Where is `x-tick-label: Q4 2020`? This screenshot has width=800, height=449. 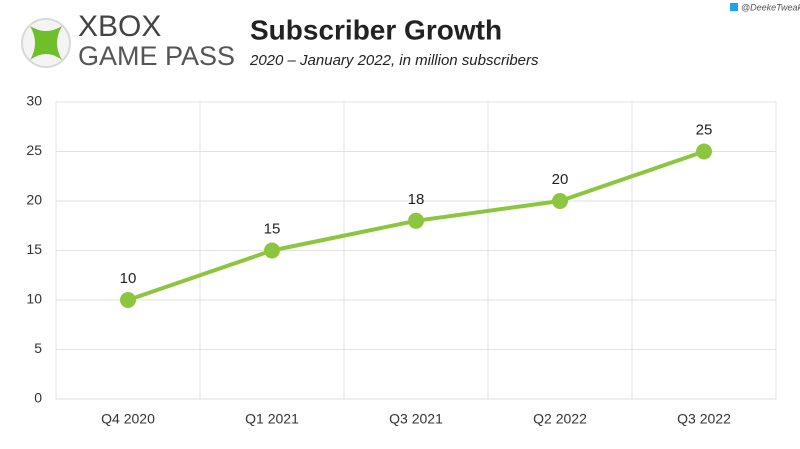 x-tick-label: Q4 2020 is located at coordinates (128, 419).